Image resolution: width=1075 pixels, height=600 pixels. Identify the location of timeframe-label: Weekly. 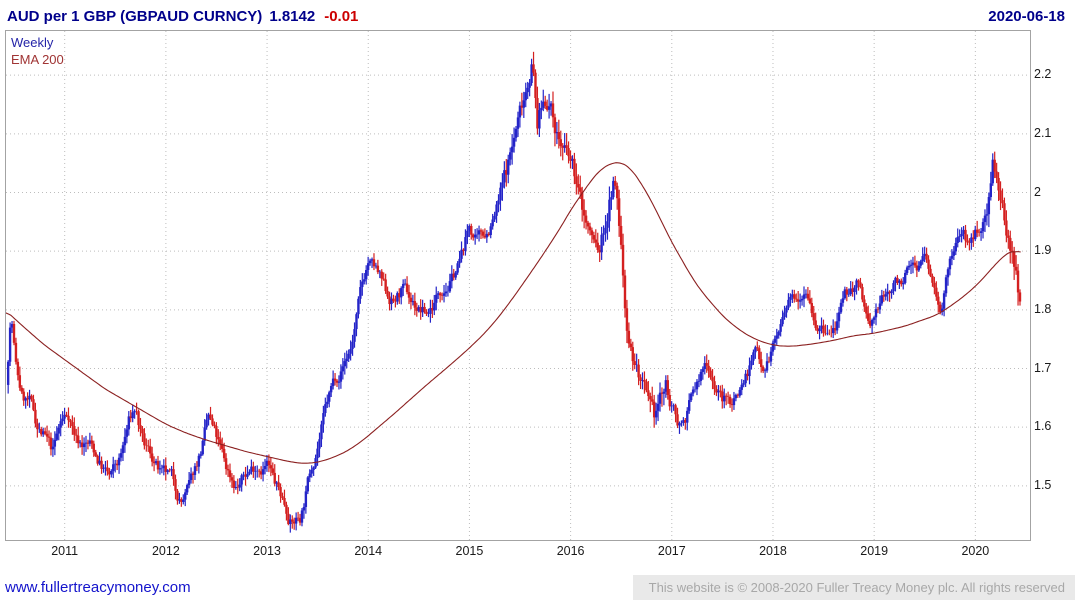
(32, 42).